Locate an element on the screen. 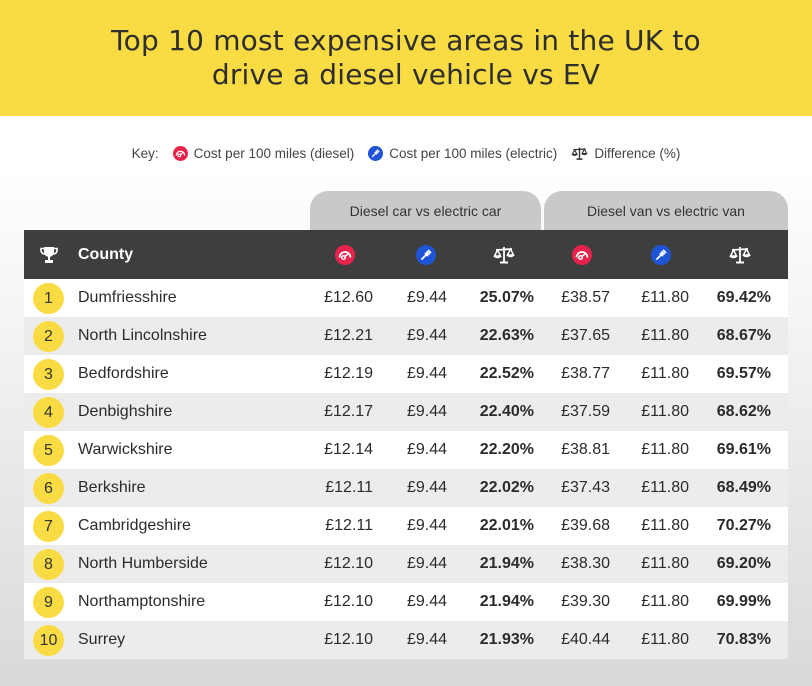 The image size is (812, 686). rank-badge: 8 is located at coordinates (48, 564).